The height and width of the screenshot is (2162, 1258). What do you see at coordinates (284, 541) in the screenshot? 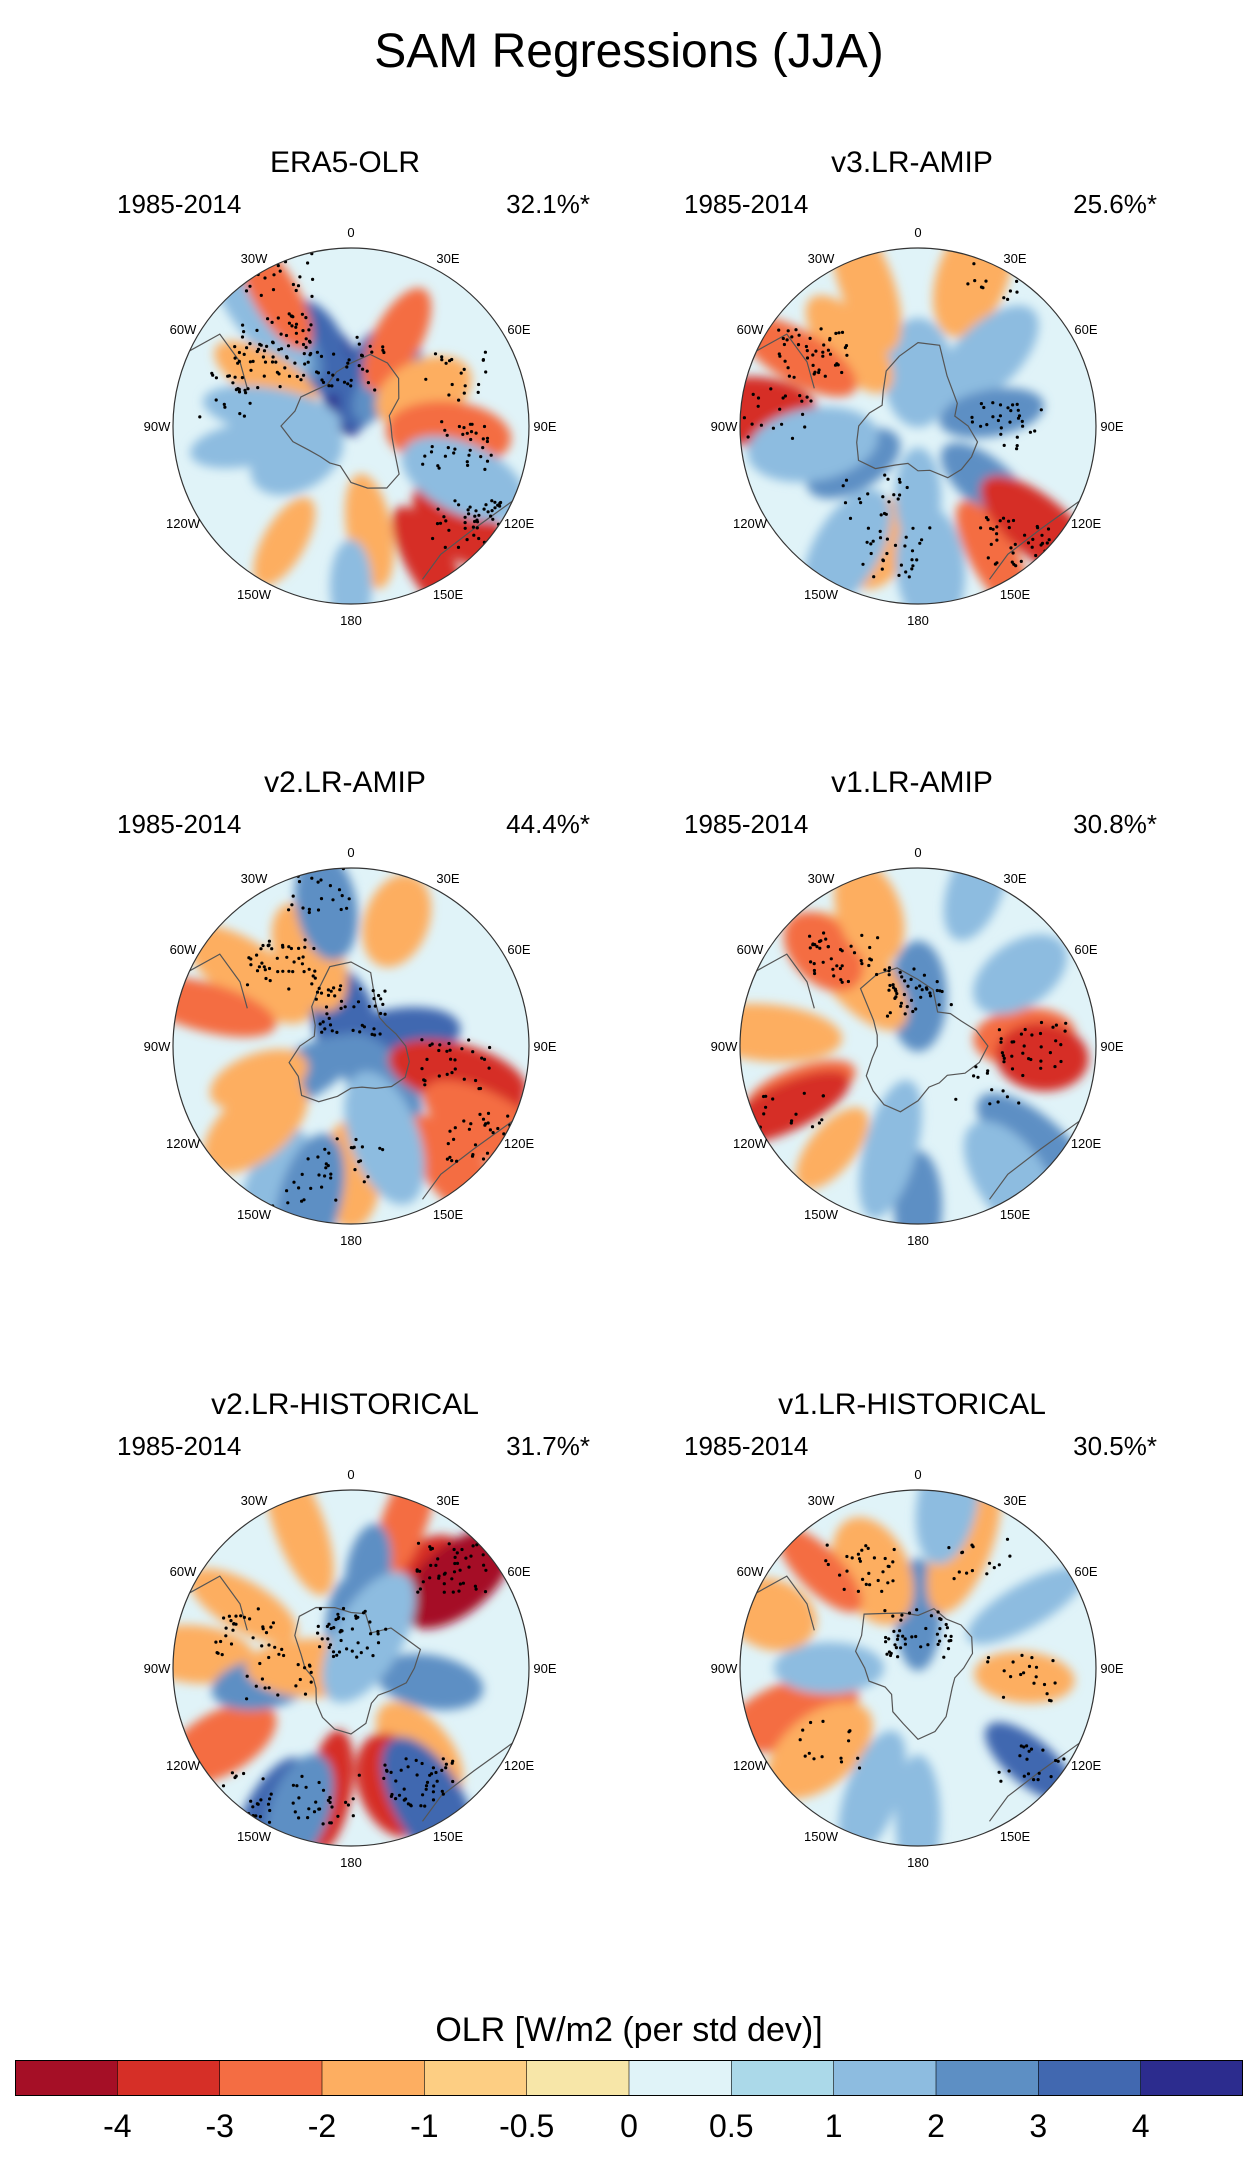
I see `regression-anomaly` at bounding box center [284, 541].